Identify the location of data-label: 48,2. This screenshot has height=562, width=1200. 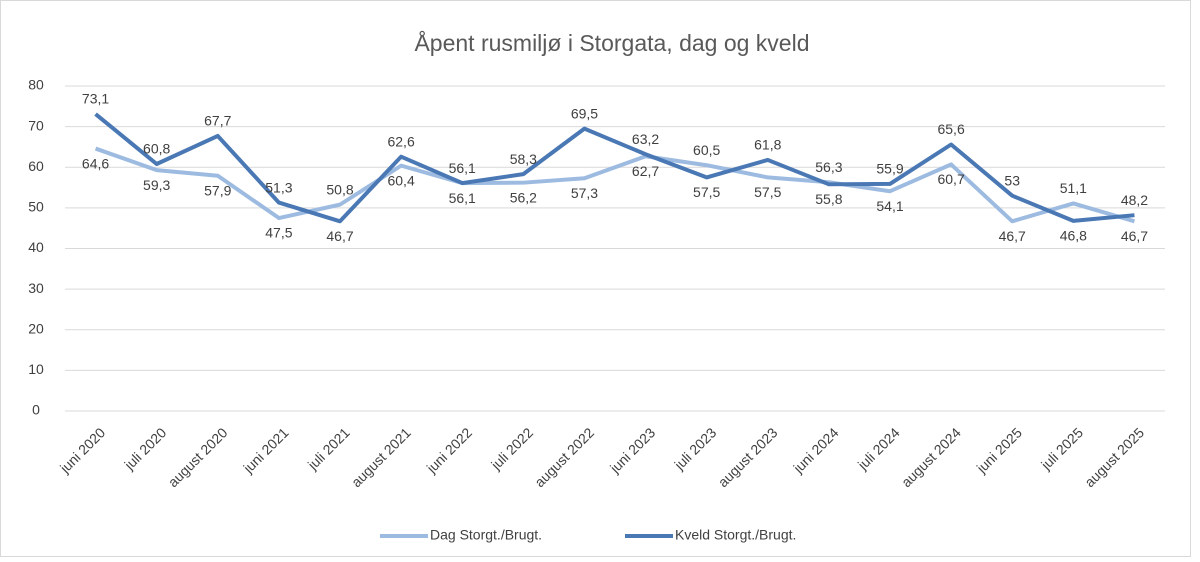
(1134, 200).